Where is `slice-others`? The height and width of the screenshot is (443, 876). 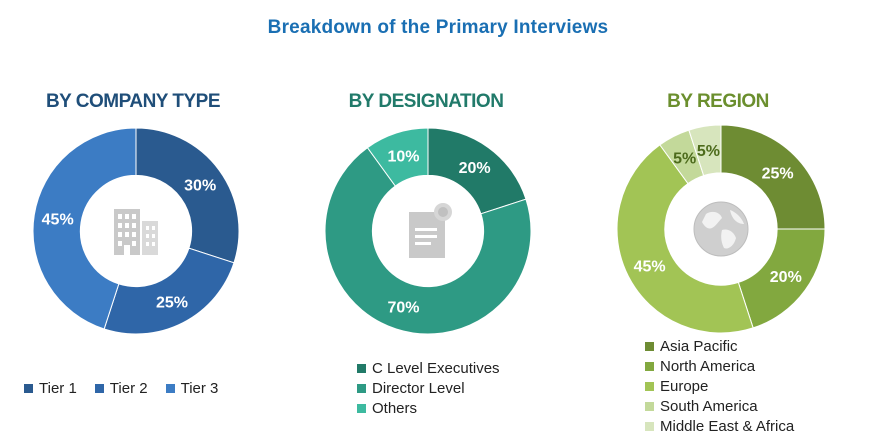
slice-others is located at coordinates (397, 157).